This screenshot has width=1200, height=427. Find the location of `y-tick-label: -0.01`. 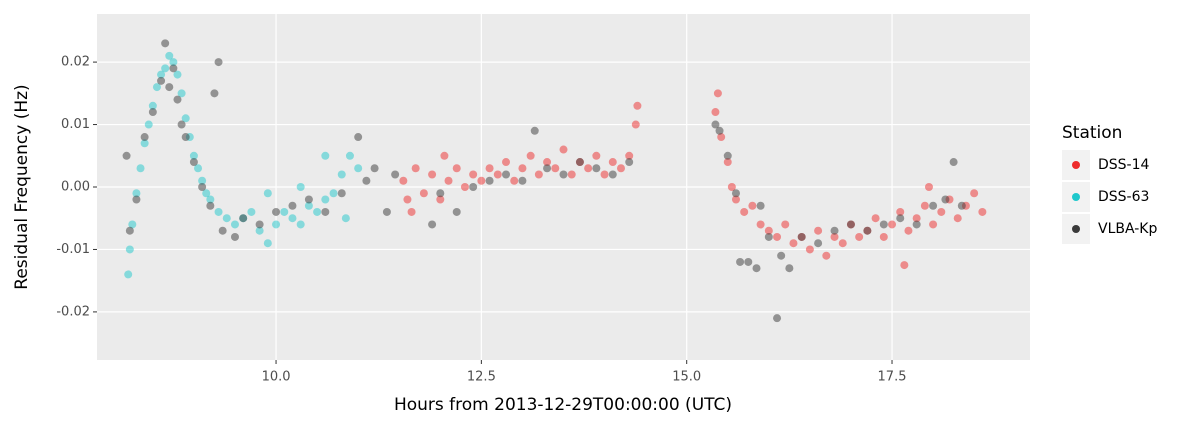

y-tick-label: -0.01 is located at coordinates (73, 249).